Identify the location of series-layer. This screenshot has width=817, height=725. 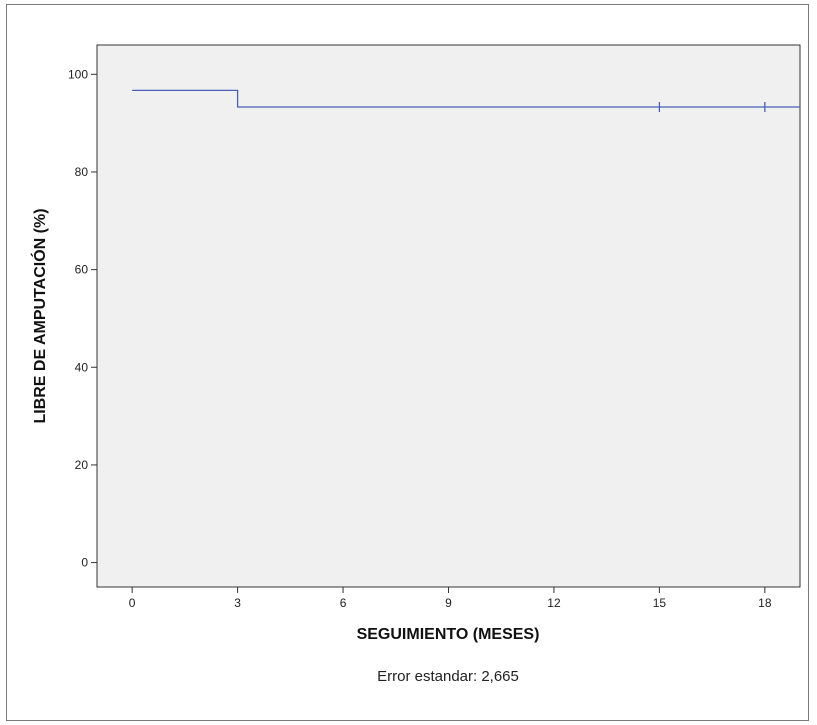
(466, 101).